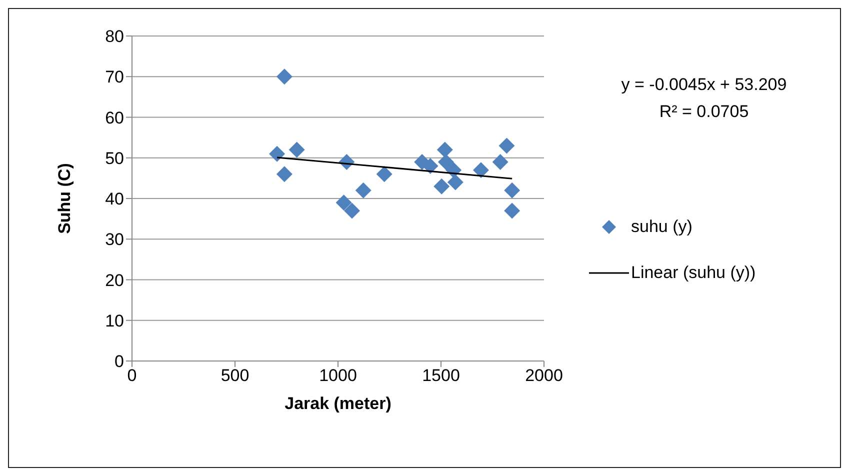 This screenshot has height=475, width=849. What do you see at coordinates (114, 158) in the screenshot?
I see `y-tick-label: 50` at bounding box center [114, 158].